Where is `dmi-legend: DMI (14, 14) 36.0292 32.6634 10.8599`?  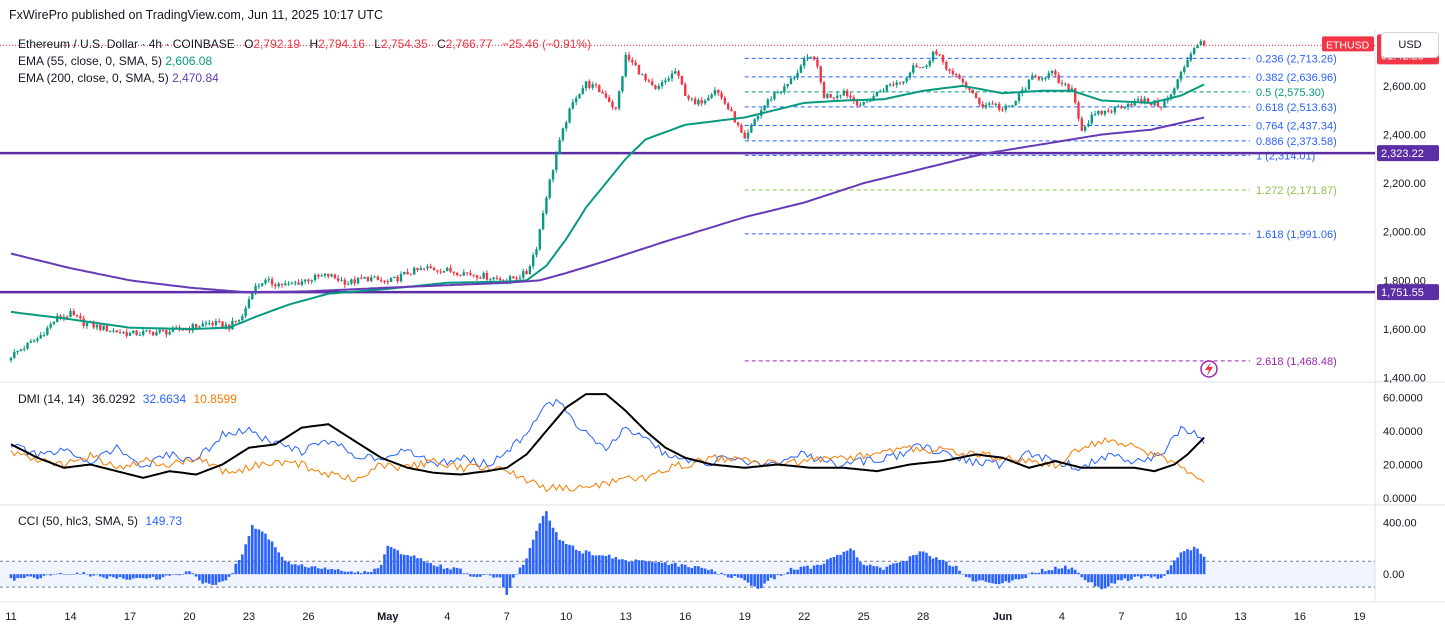 dmi-legend: DMI (14, 14) 36.0292 32.6634 10.8599 is located at coordinates (127, 399).